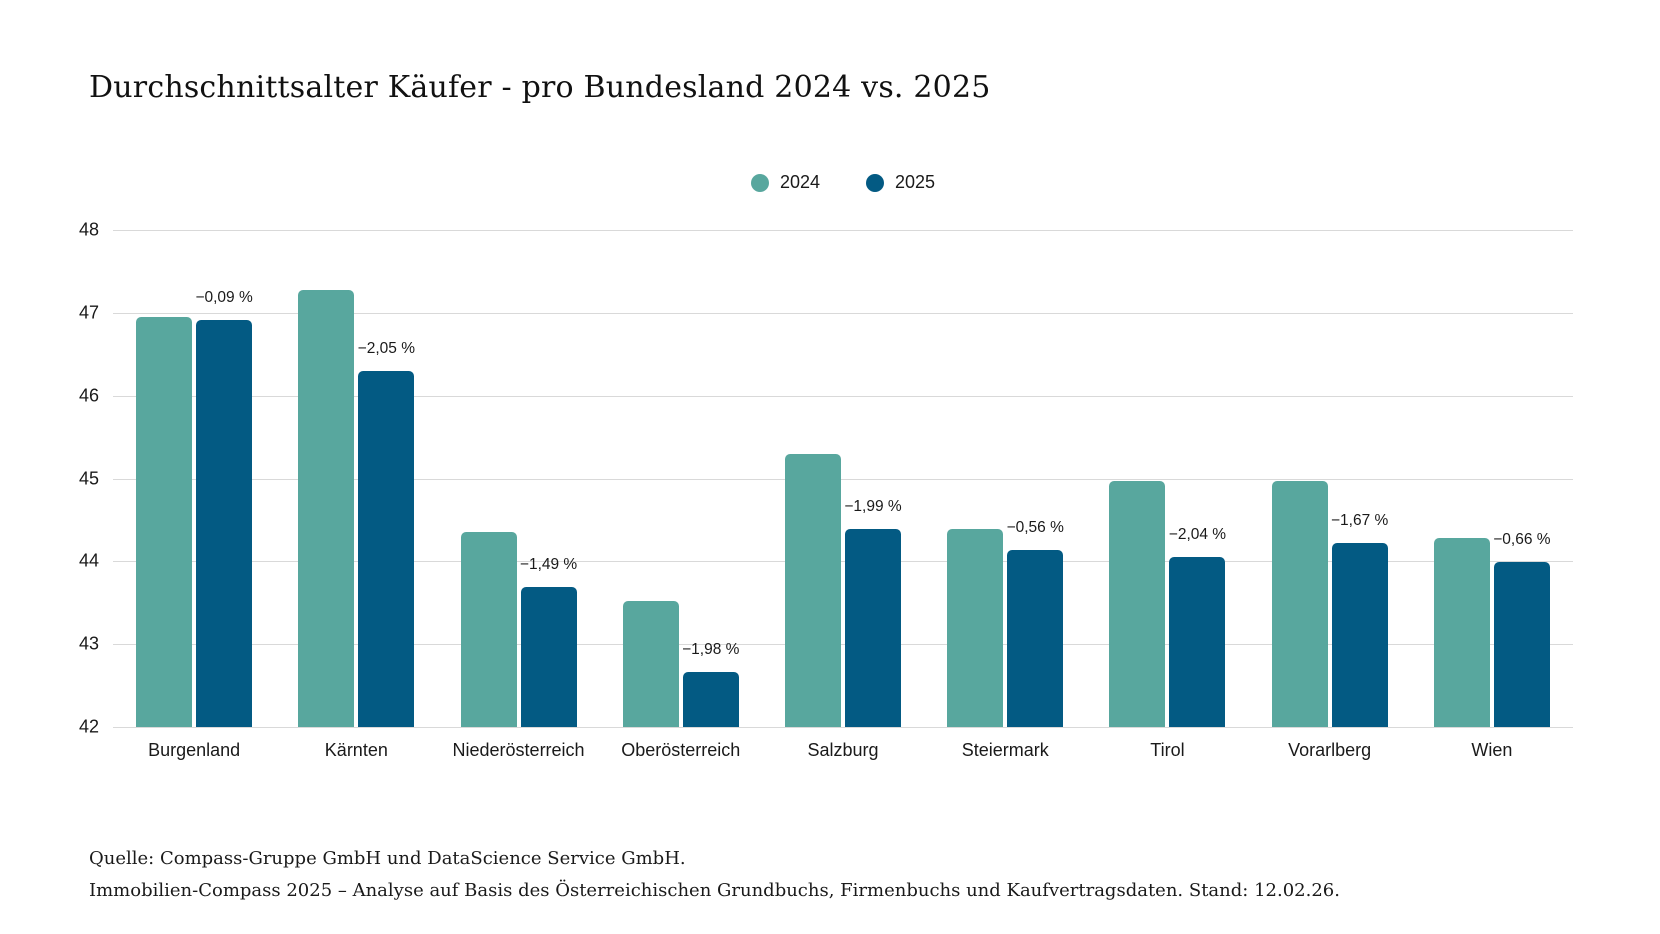 This screenshot has width=1660, height=934. Describe the element at coordinates (194, 750) in the screenshot. I see `x-axis-label-burgenland: Burgenland` at that location.